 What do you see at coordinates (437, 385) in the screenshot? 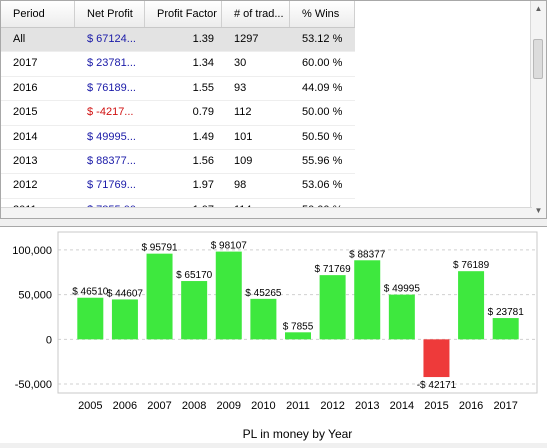
I see `data-label-2015: -$ 42171` at bounding box center [437, 385].